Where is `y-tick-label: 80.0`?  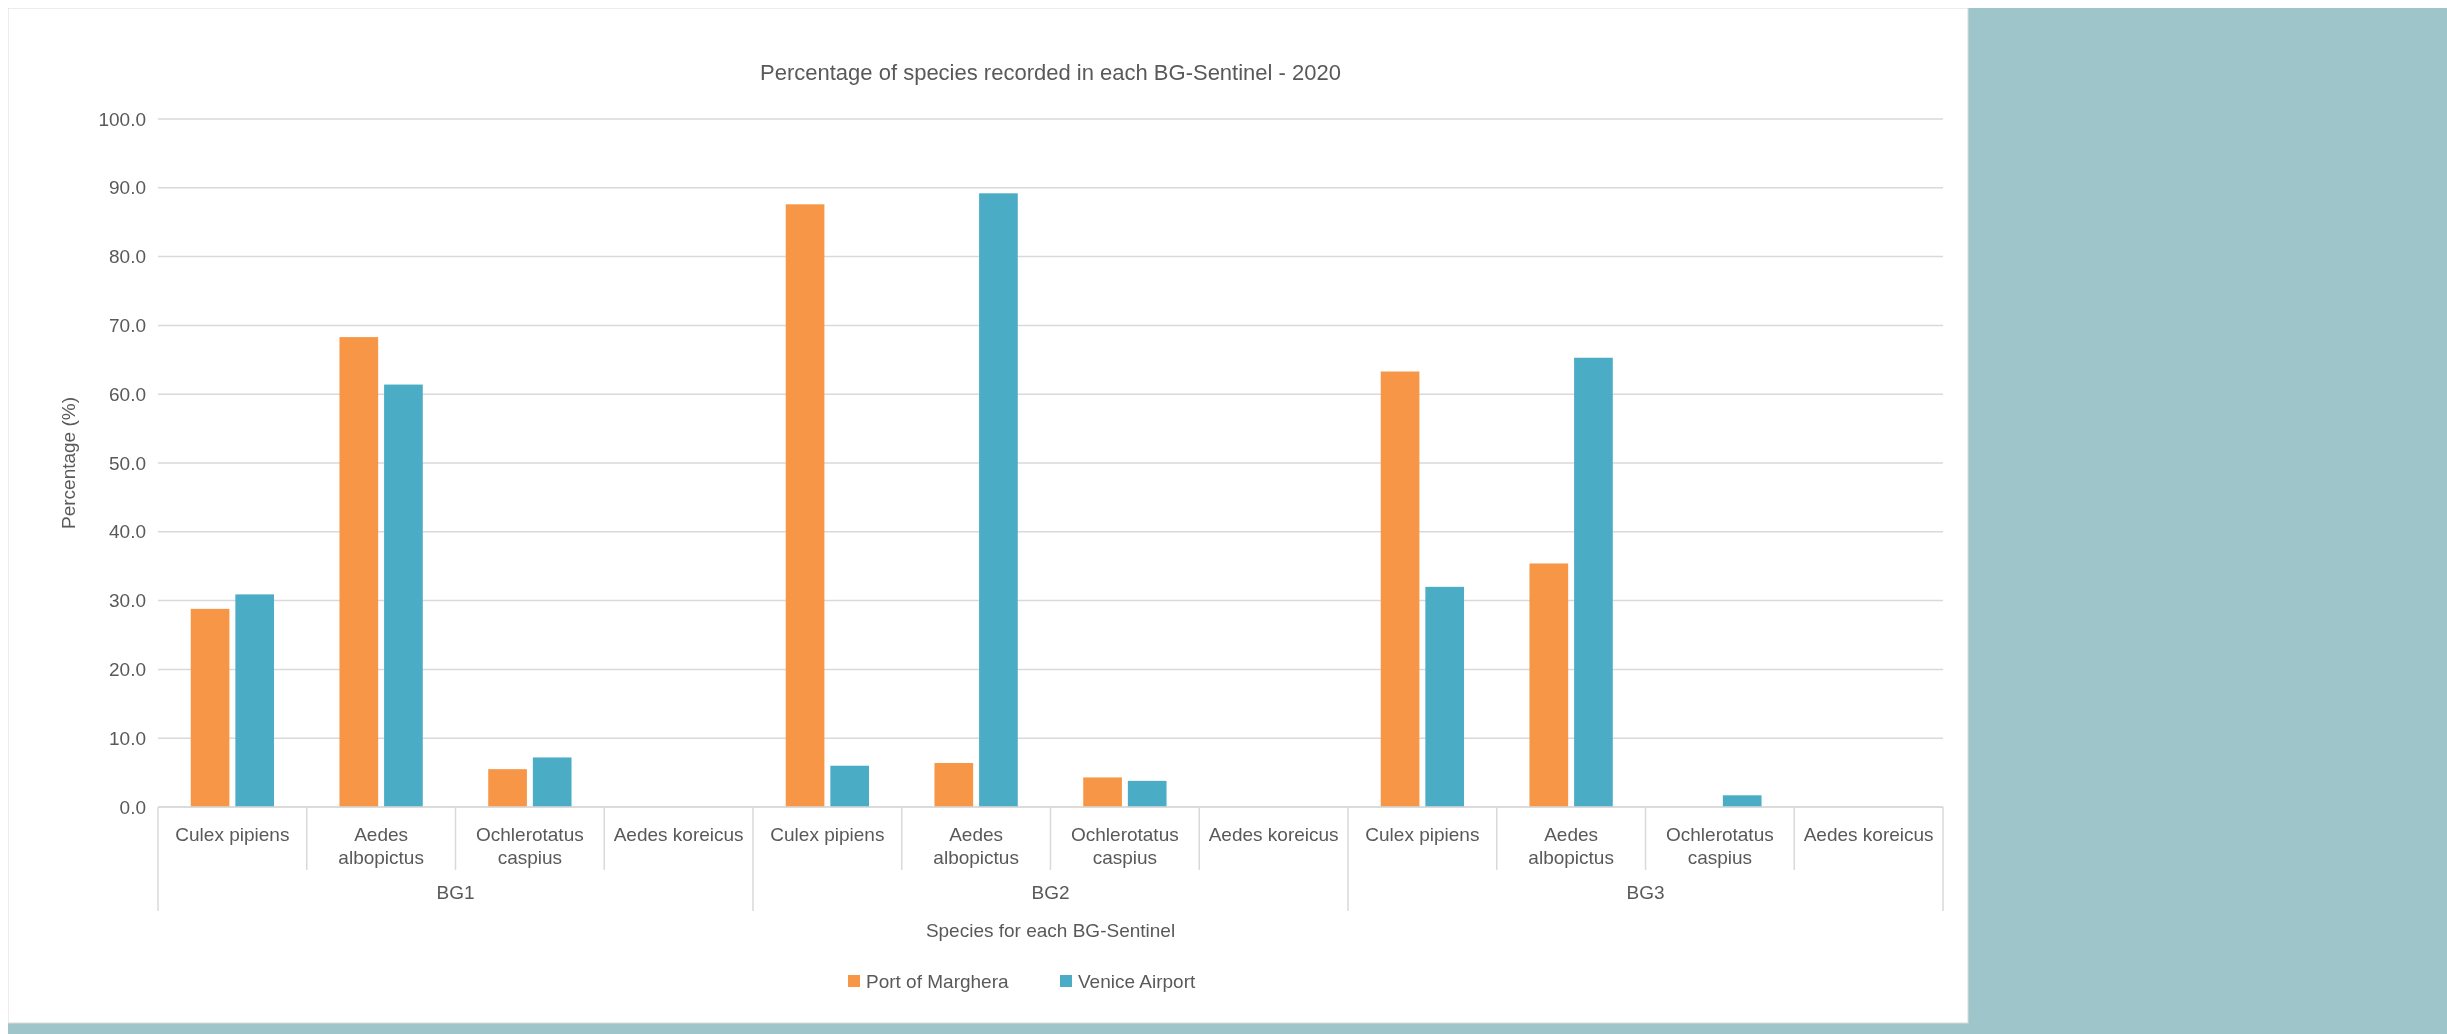
y-tick-label: 80.0 is located at coordinates (127, 257).